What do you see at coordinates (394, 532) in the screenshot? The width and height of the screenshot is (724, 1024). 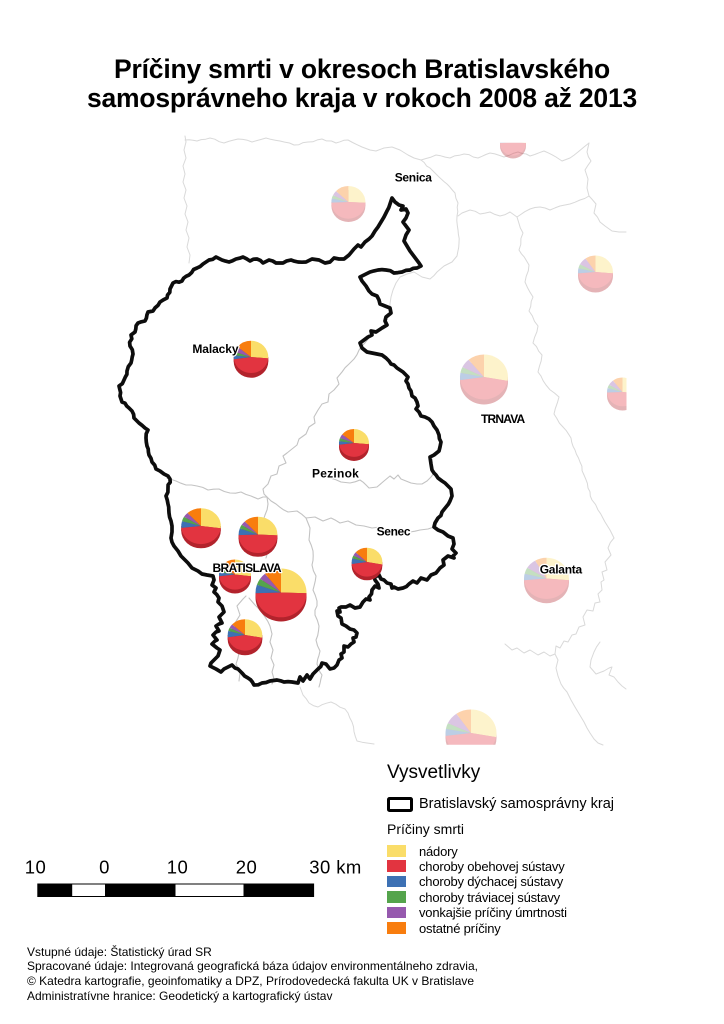 I see `svg-text: Senec` at bounding box center [394, 532].